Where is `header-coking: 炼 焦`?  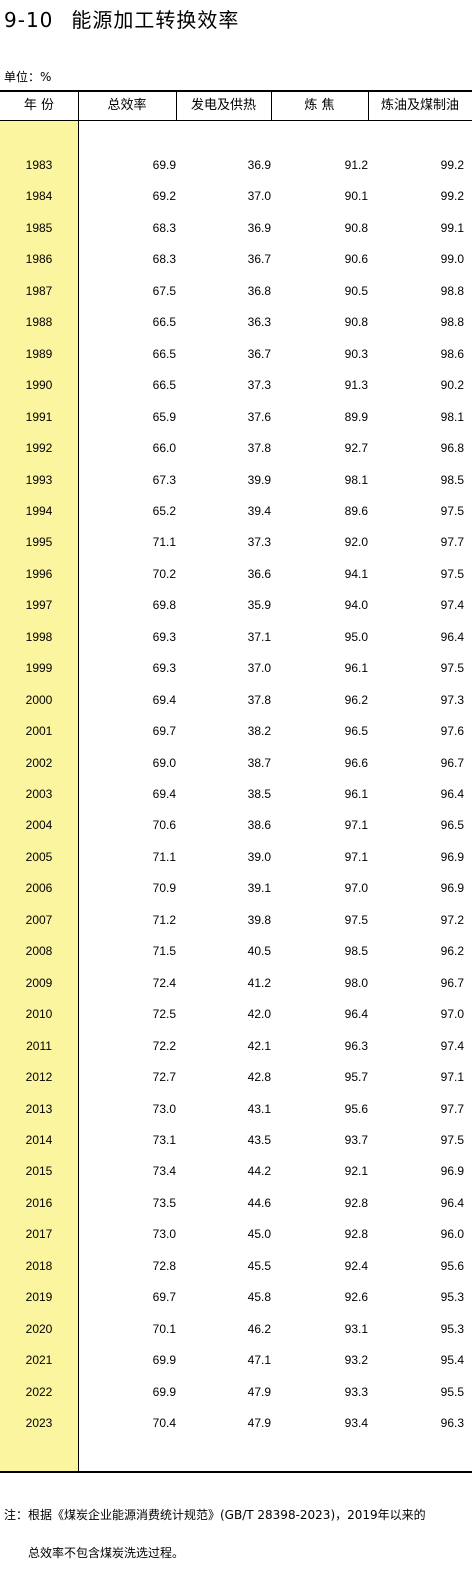
header-coking: 炼 焦 is located at coordinates (319, 105).